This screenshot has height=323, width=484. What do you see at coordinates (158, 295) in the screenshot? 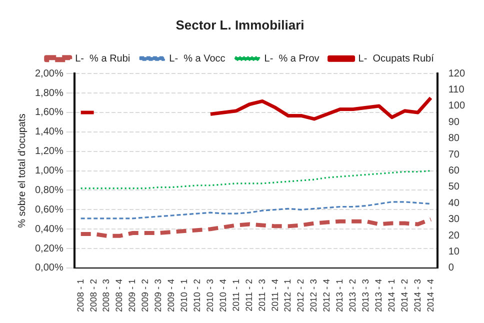
I see `x-tick-label: 2009 - 3` at bounding box center [158, 295].